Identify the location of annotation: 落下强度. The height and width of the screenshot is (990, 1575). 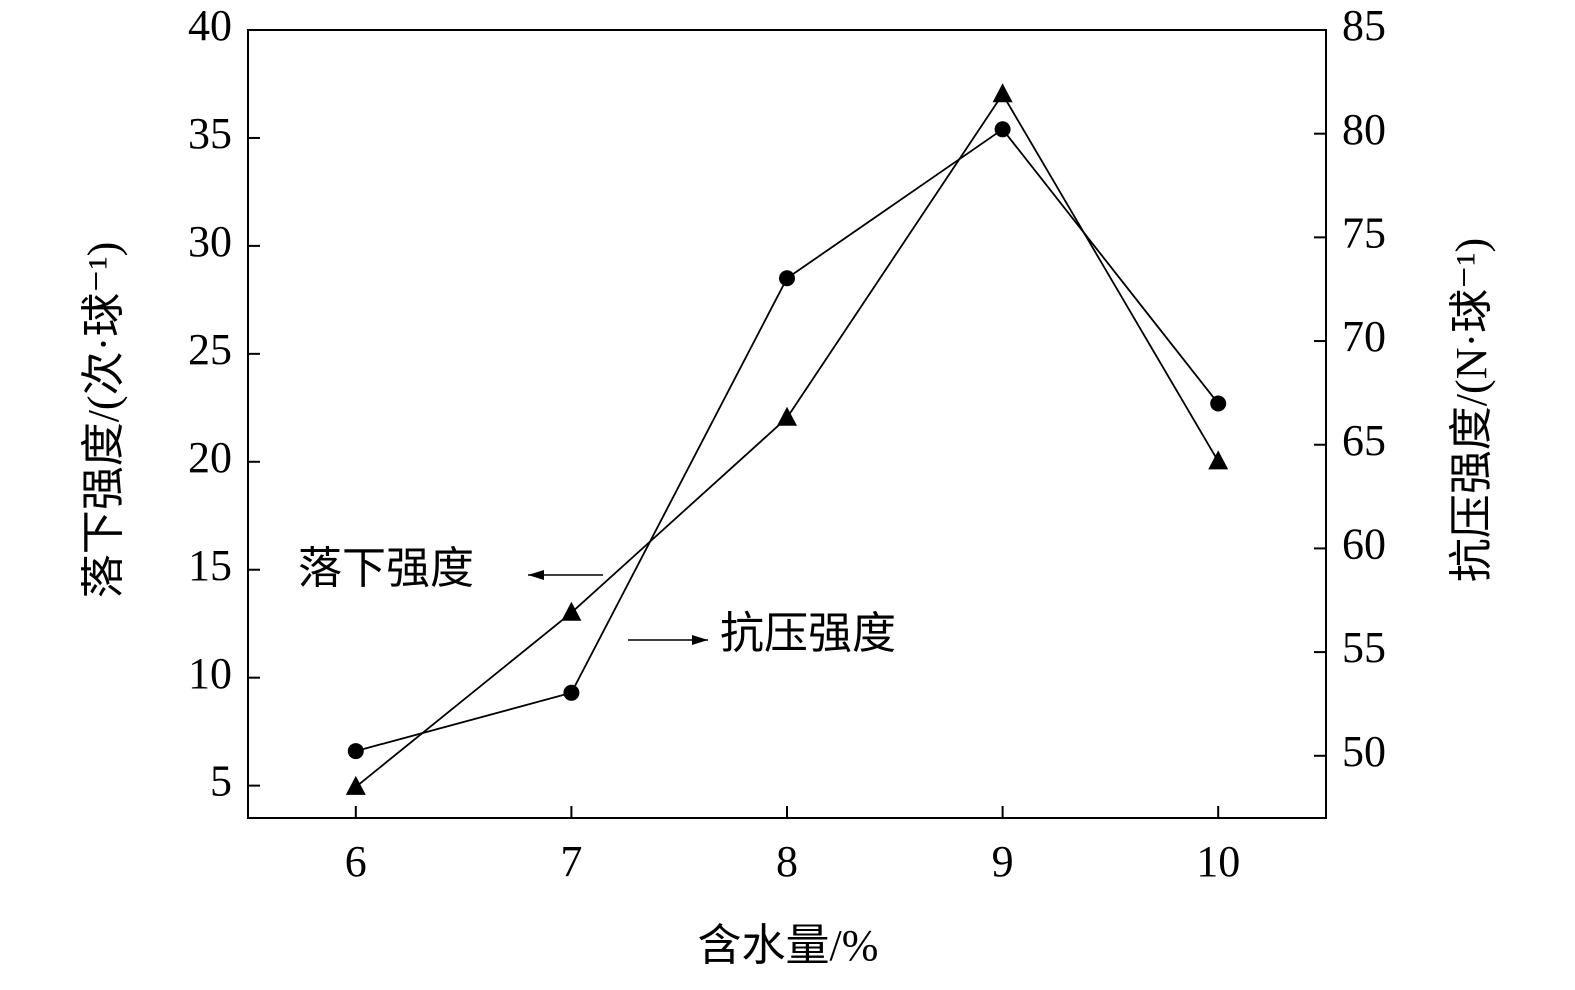
(386, 568).